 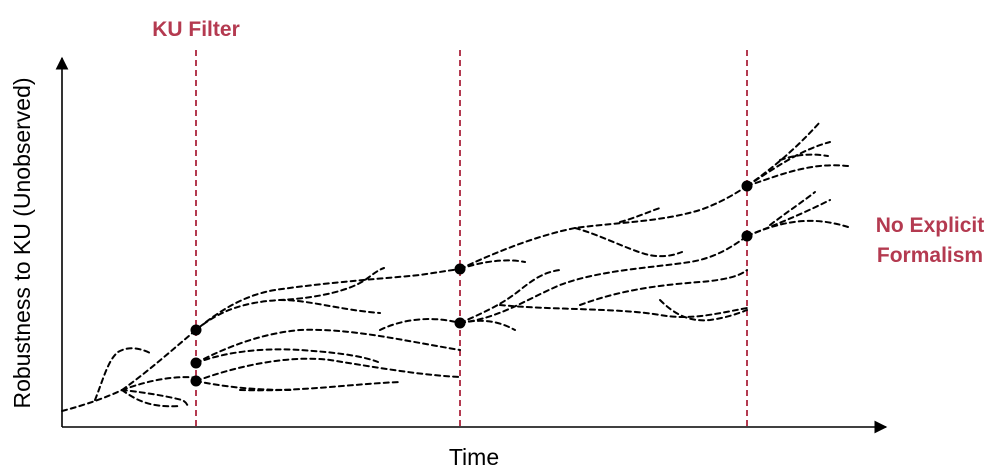 What do you see at coordinates (628, 242) in the screenshot?
I see `trajectory-upper-dip-branch` at bounding box center [628, 242].